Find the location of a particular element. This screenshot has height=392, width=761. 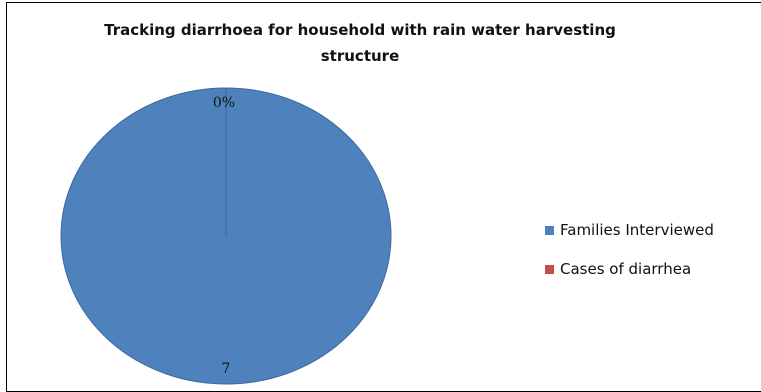

data-label-families-interviewed: 7 is located at coordinates (226, 369).